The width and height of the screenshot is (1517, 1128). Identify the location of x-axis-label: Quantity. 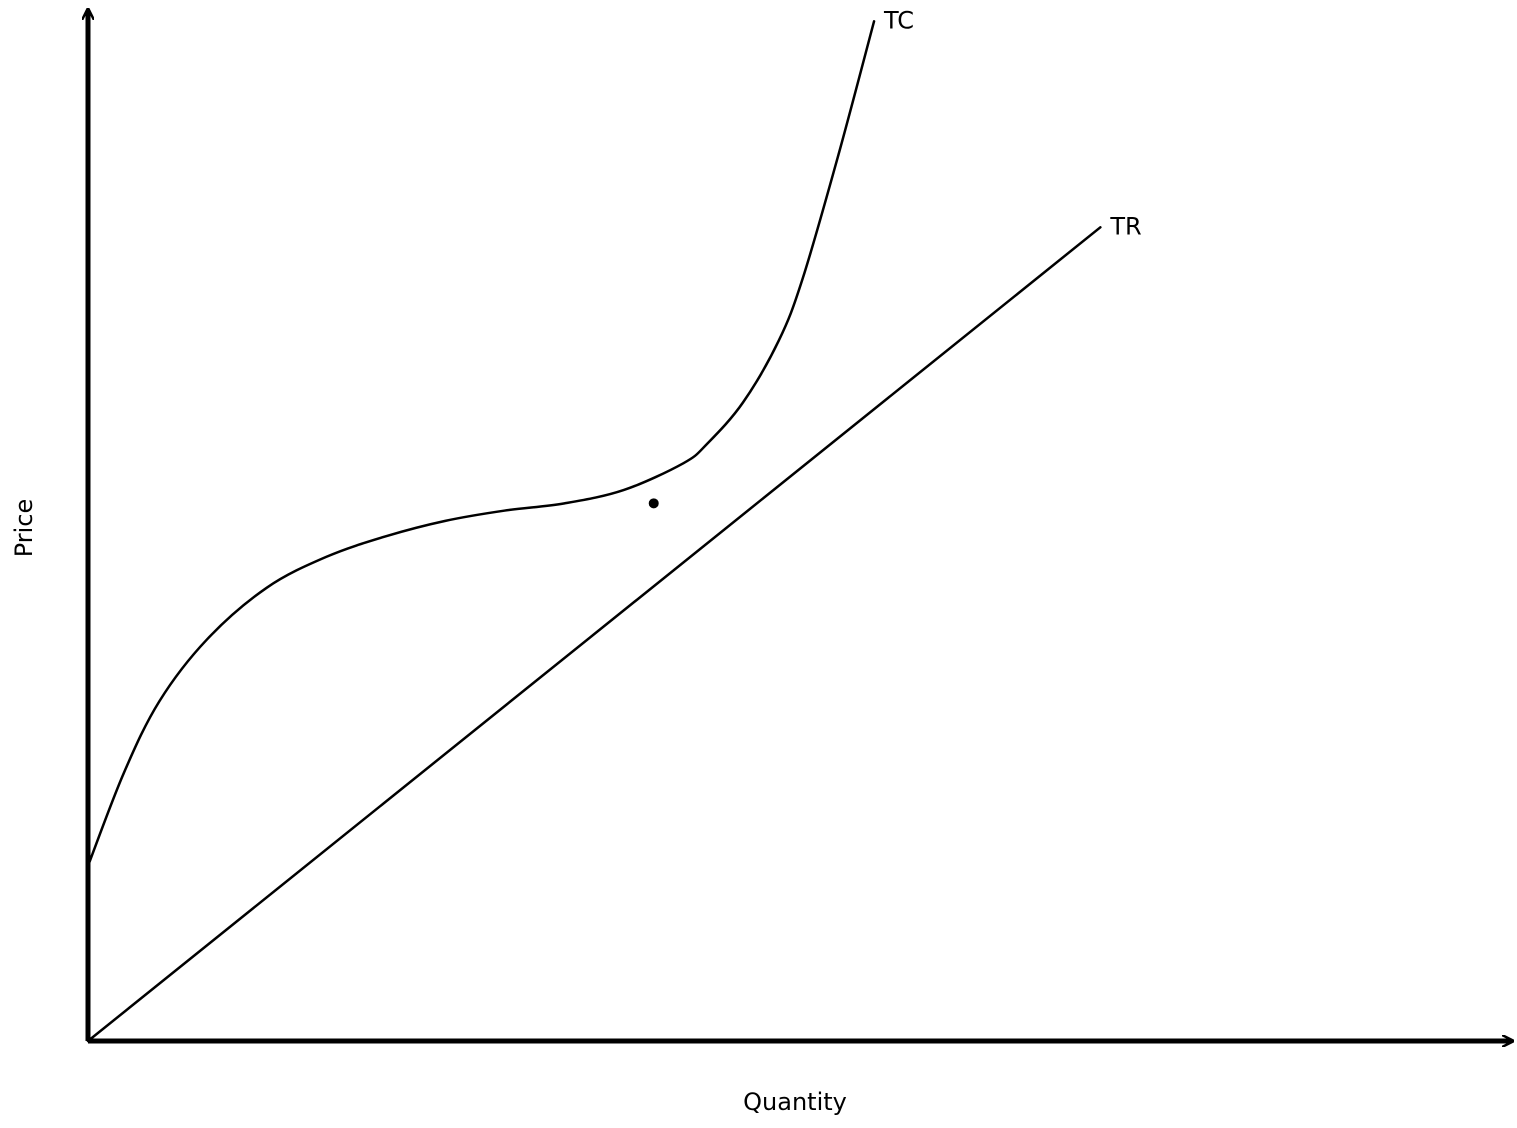
(795, 1102).